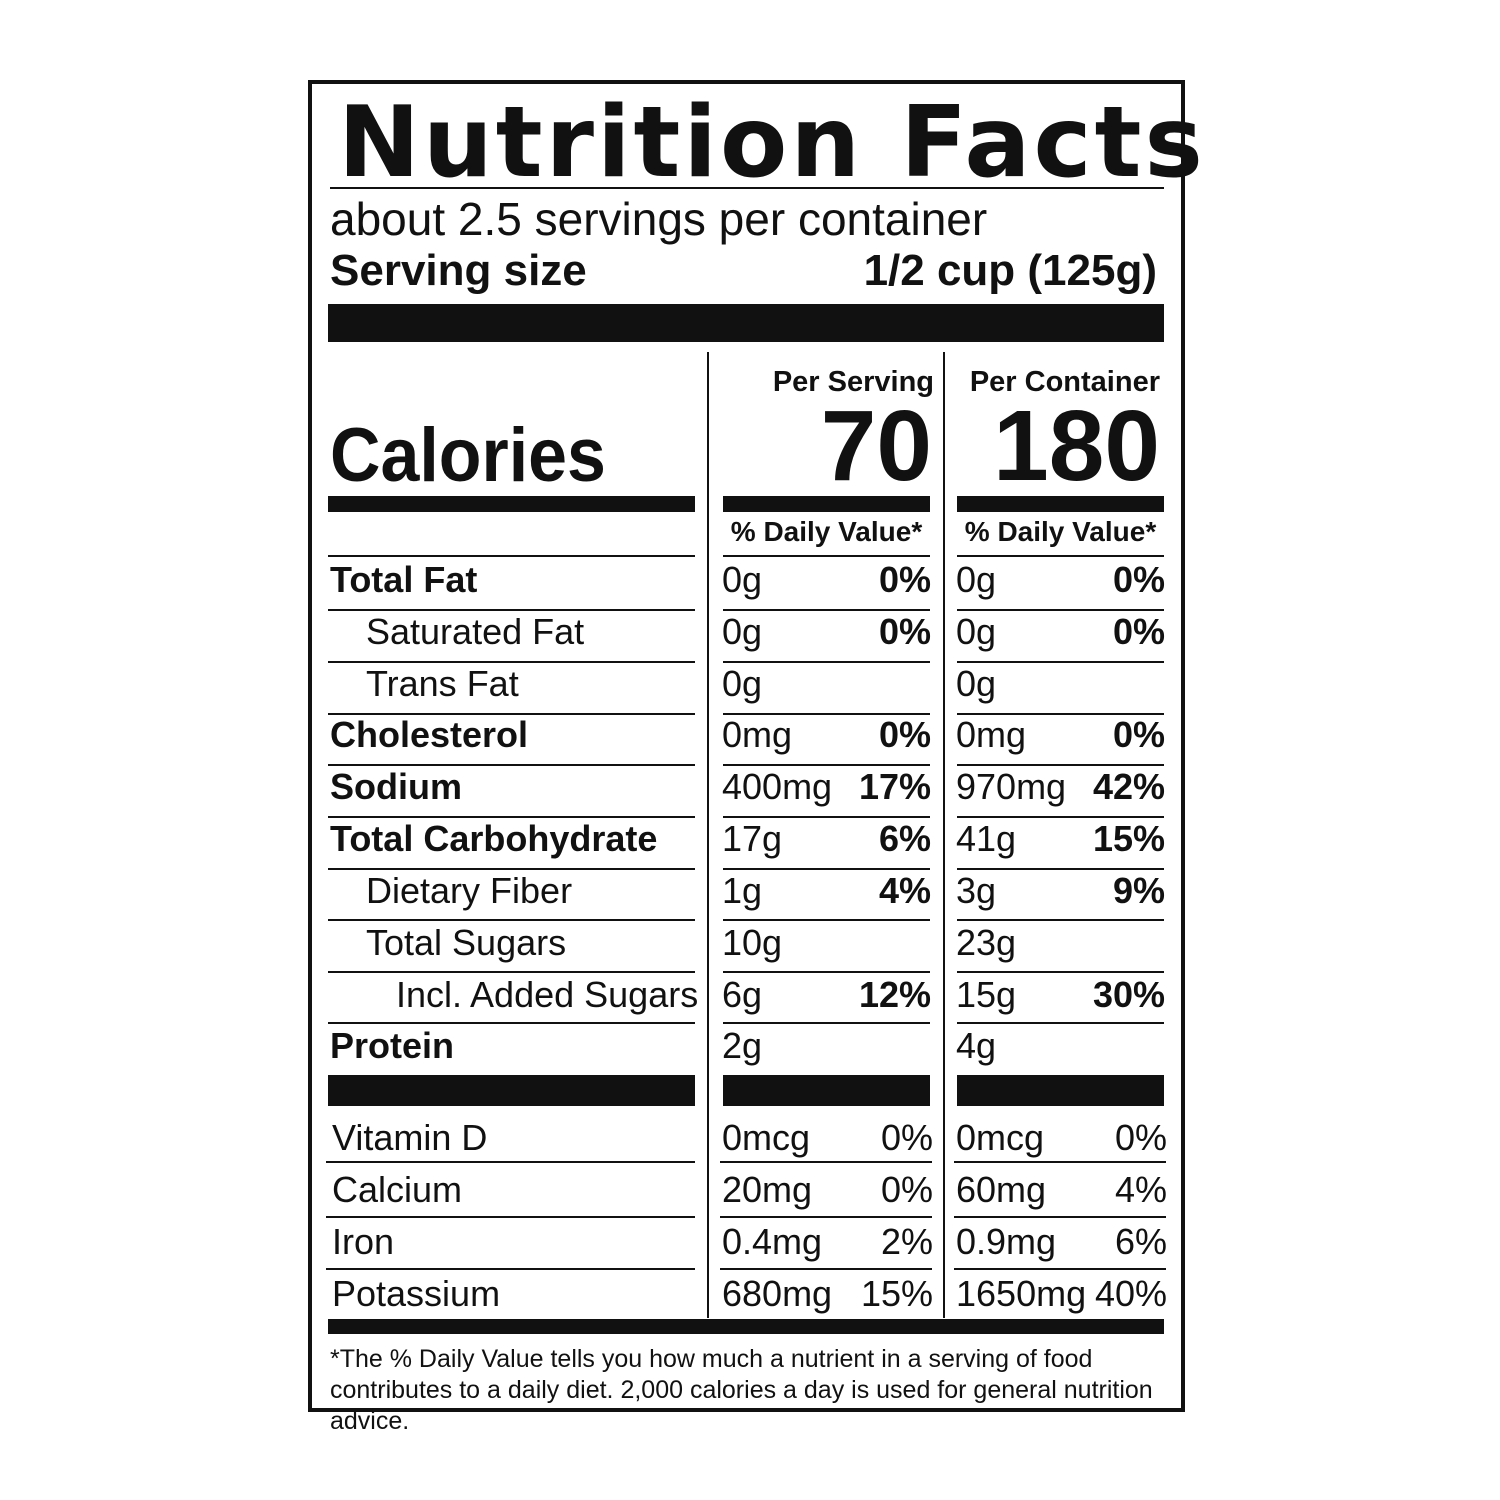 This screenshot has height=1500, width=1500. I want to click on nutrient-name: Cholesterol, so click(429, 734).